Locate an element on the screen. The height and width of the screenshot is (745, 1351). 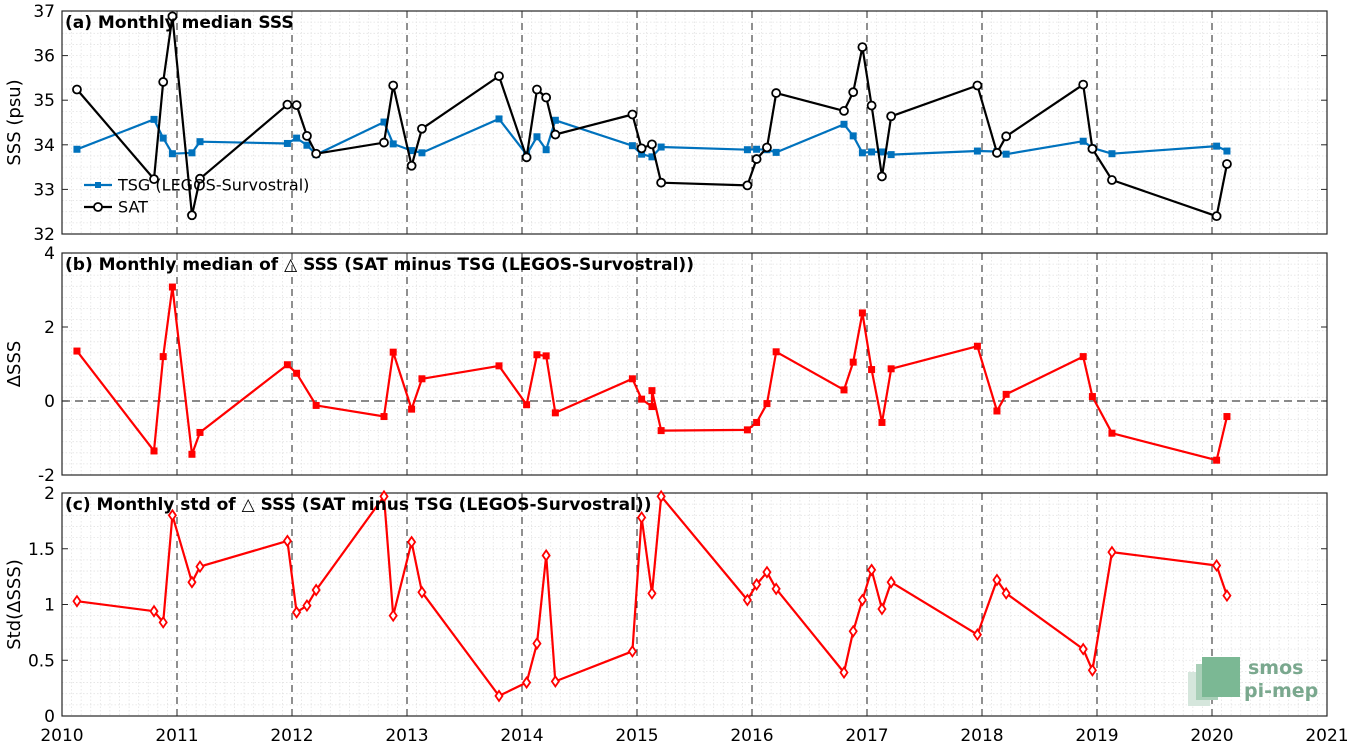
y-axis-label: Std(ΔSSS) is located at coordinates (14, 604).